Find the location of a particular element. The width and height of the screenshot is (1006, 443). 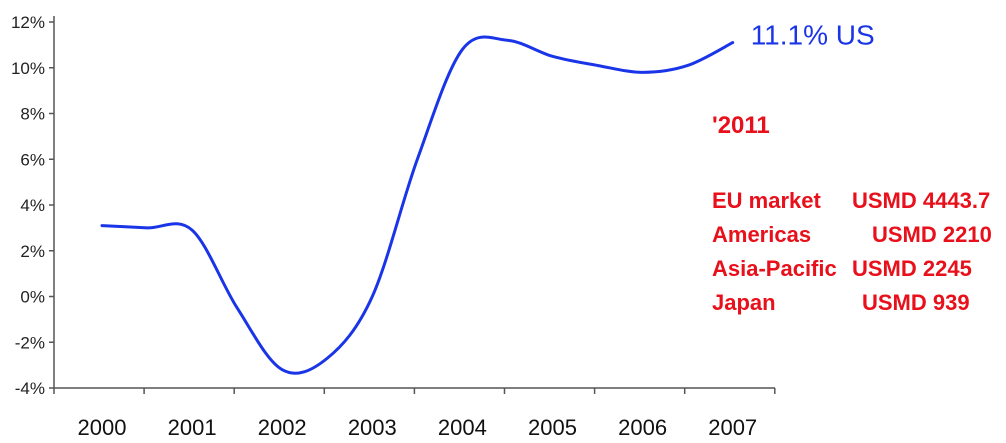

x-tick-label: 2001 is located at coordinates (192, 427).